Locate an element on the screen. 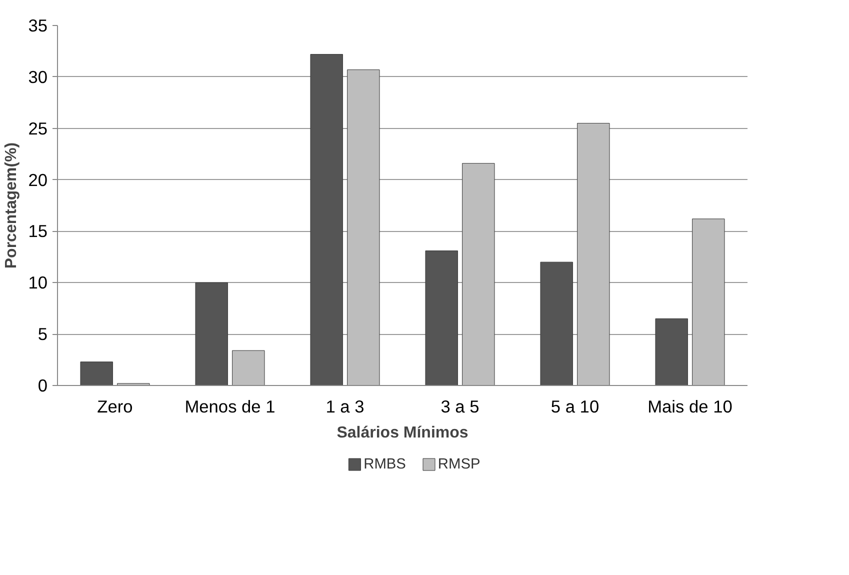 The height and width of the screenshot is (575, 849). x-tick-label: Menos de 1 is located at coordinates (230, 406).